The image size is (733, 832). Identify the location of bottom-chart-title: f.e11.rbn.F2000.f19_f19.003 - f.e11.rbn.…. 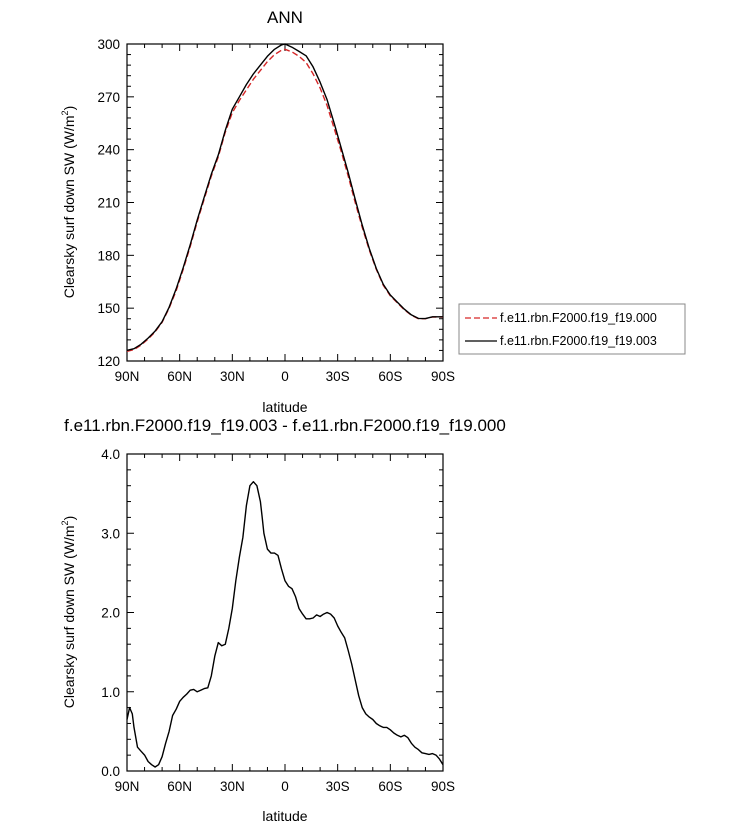
(285, 425).